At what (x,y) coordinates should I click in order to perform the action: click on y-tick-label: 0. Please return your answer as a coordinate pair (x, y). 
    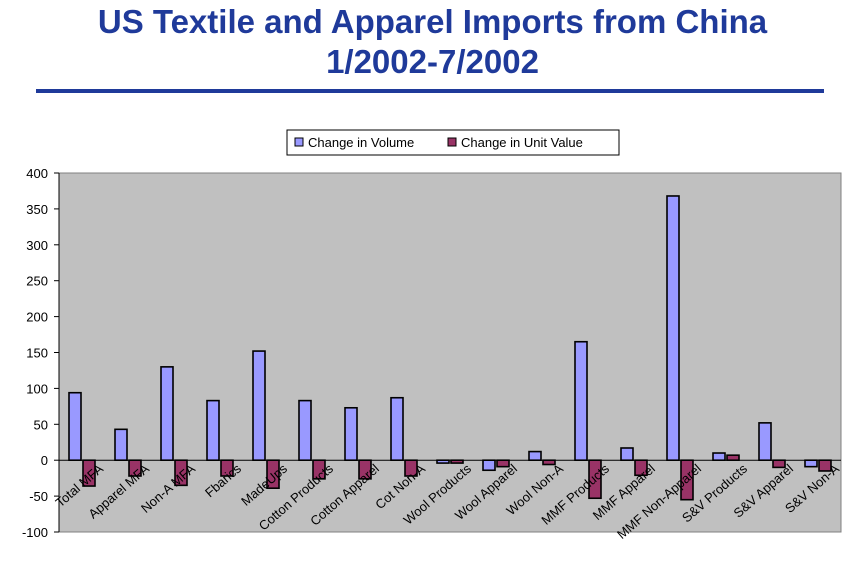
    Looking at the image, I should click on (44, 460).